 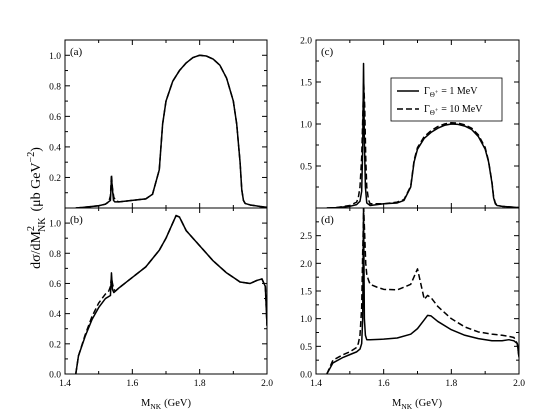 I want to click on y-axis-title-sub: NK, so click(x=42, y=224).